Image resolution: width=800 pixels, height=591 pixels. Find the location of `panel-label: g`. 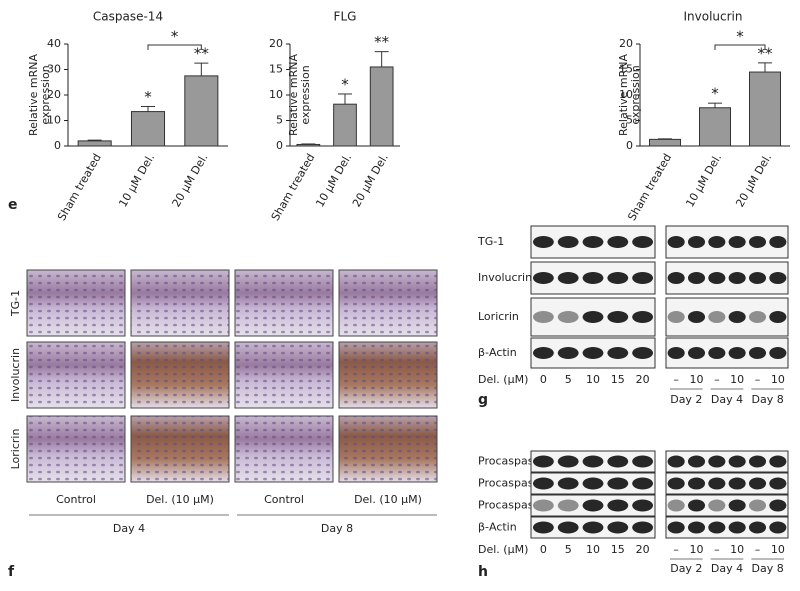

panel-label: g is located at coordinates (483, 400).